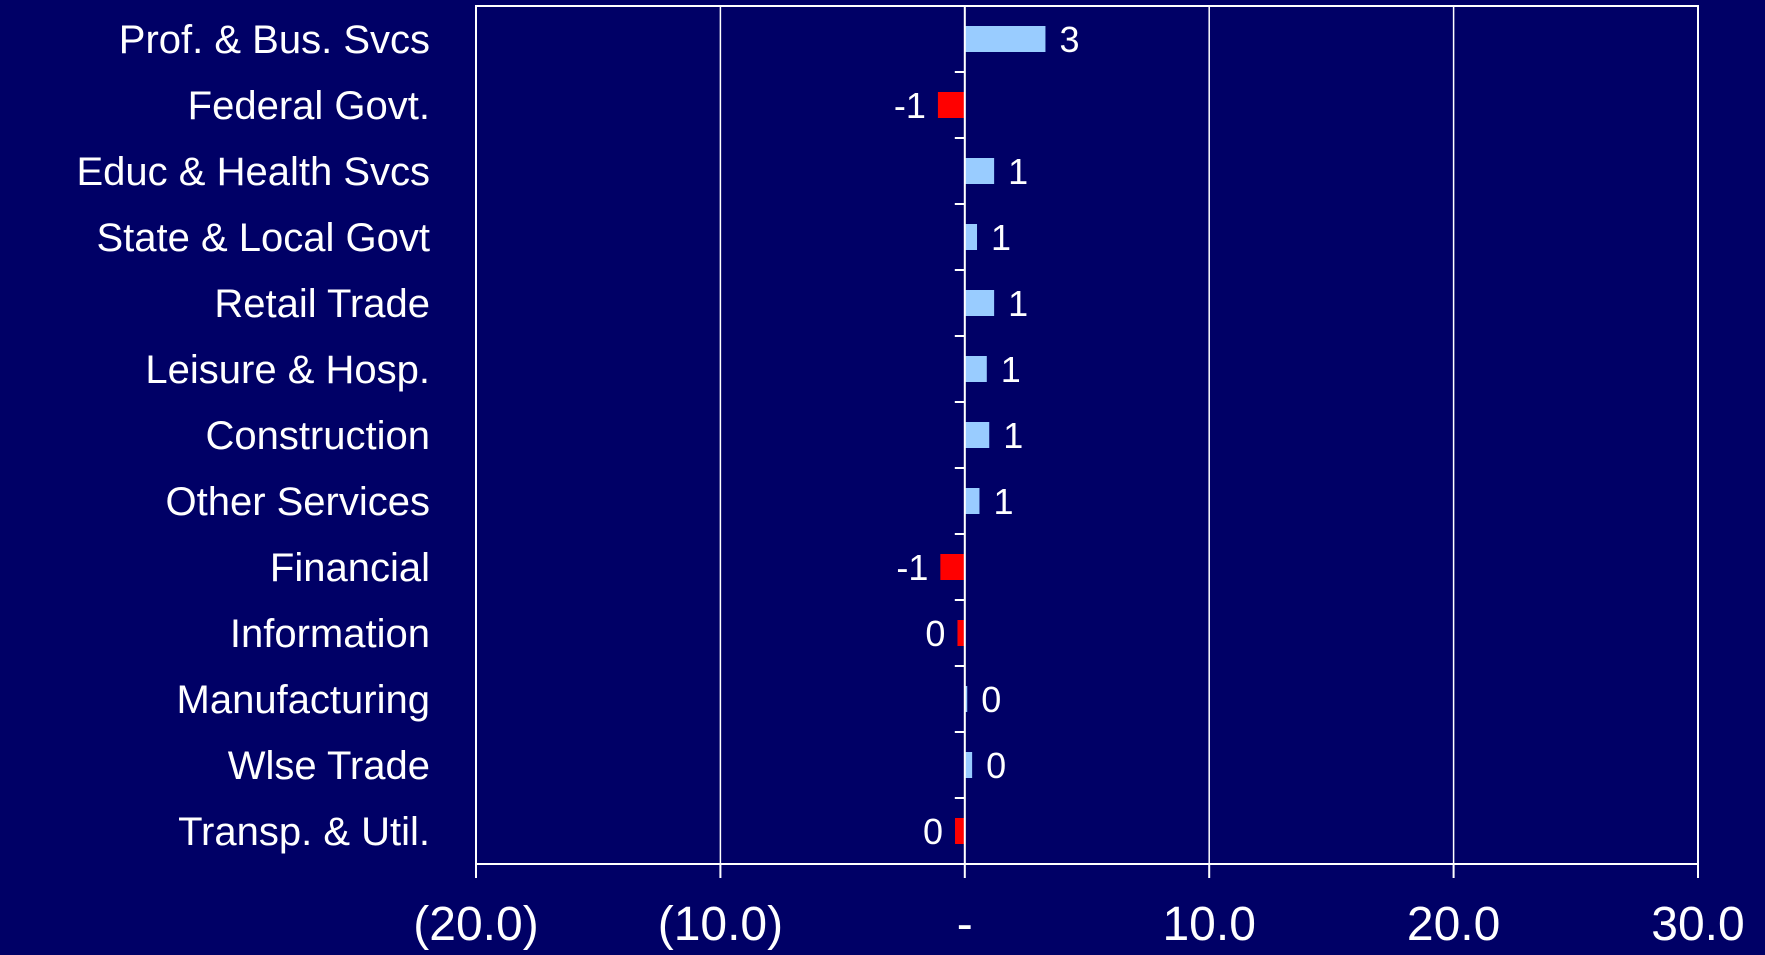 The image size is (1765, 955). I want to click on category-label: Information, so click(330, 634).